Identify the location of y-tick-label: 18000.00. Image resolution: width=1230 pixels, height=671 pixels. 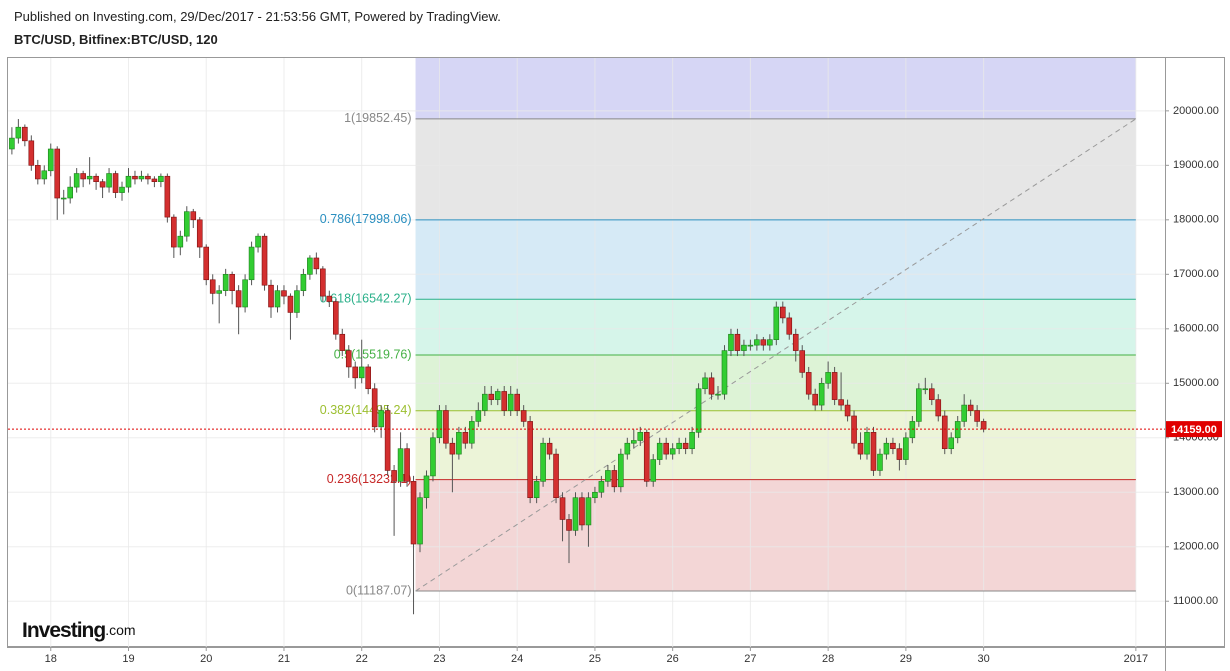
(1196, 220).